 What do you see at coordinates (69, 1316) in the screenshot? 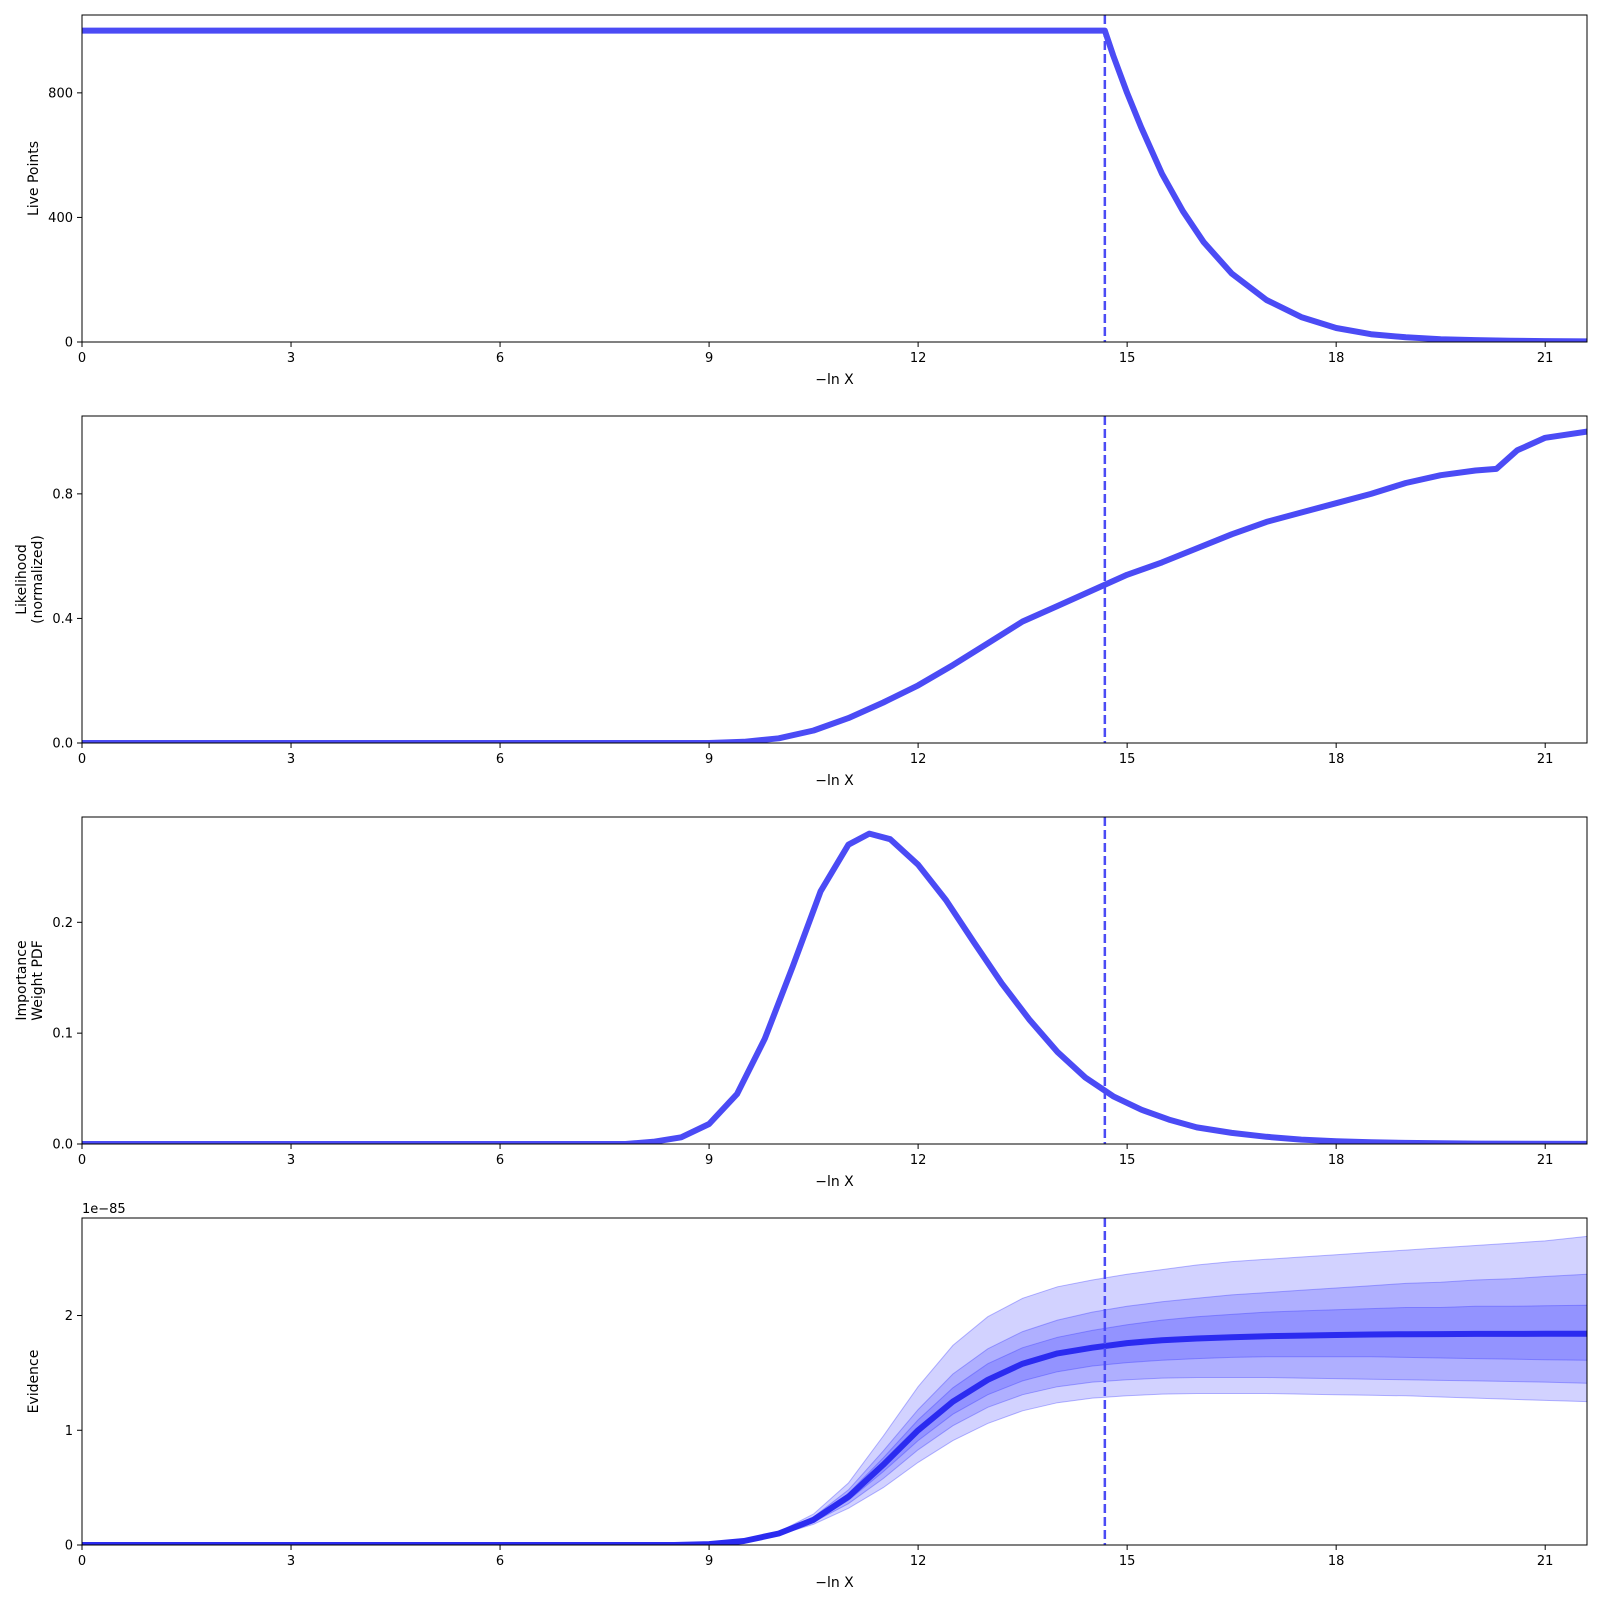
I see `y-tick-label: 2` at bounding box center [69, 1316].